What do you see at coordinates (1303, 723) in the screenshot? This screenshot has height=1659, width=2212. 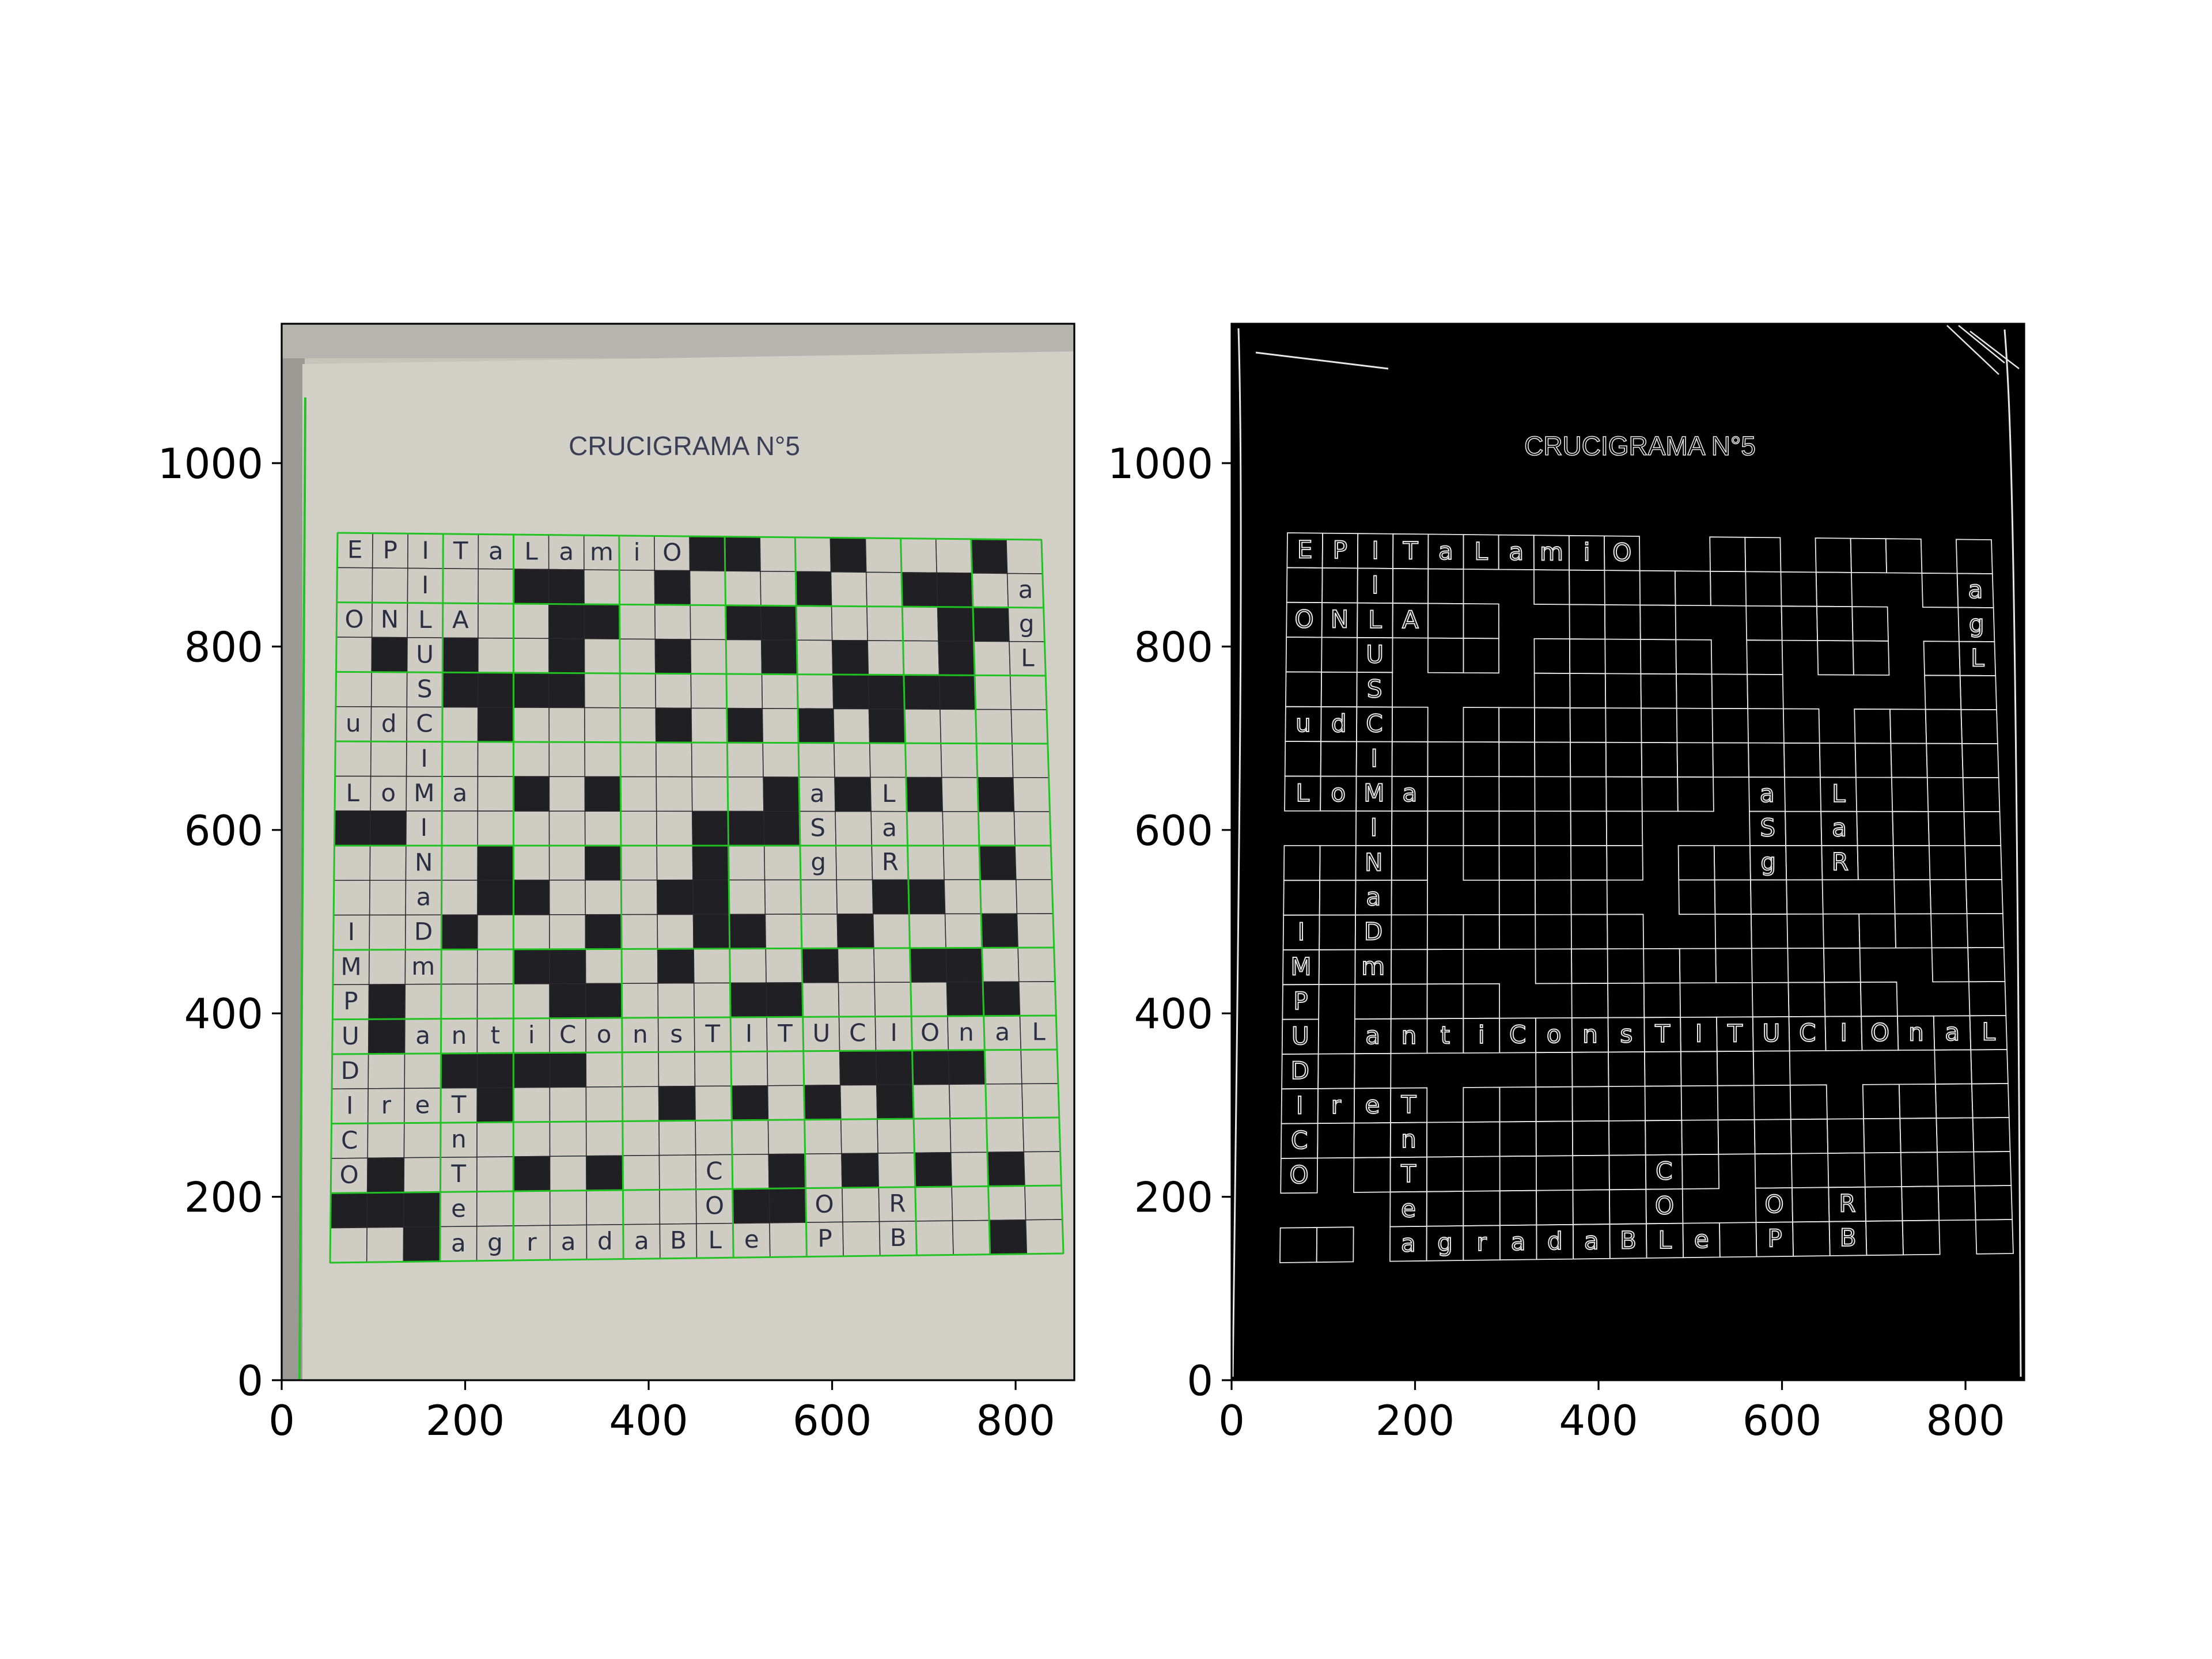 I see `edge-cell-letter: u` at bounding box center [1303, 723].